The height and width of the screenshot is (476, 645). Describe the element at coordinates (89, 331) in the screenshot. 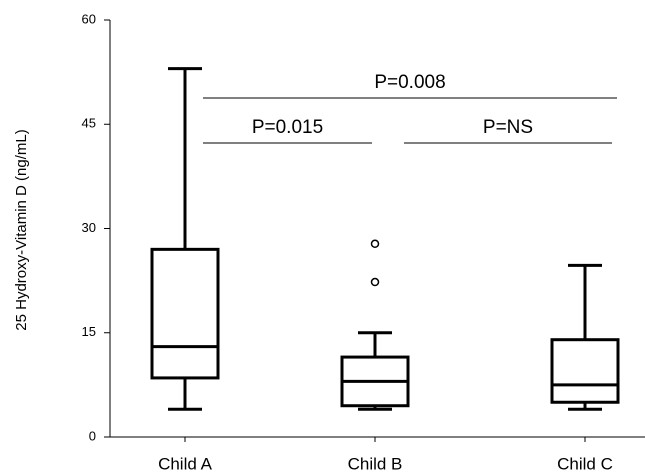

I see `y-tick-label: 15` at that location.